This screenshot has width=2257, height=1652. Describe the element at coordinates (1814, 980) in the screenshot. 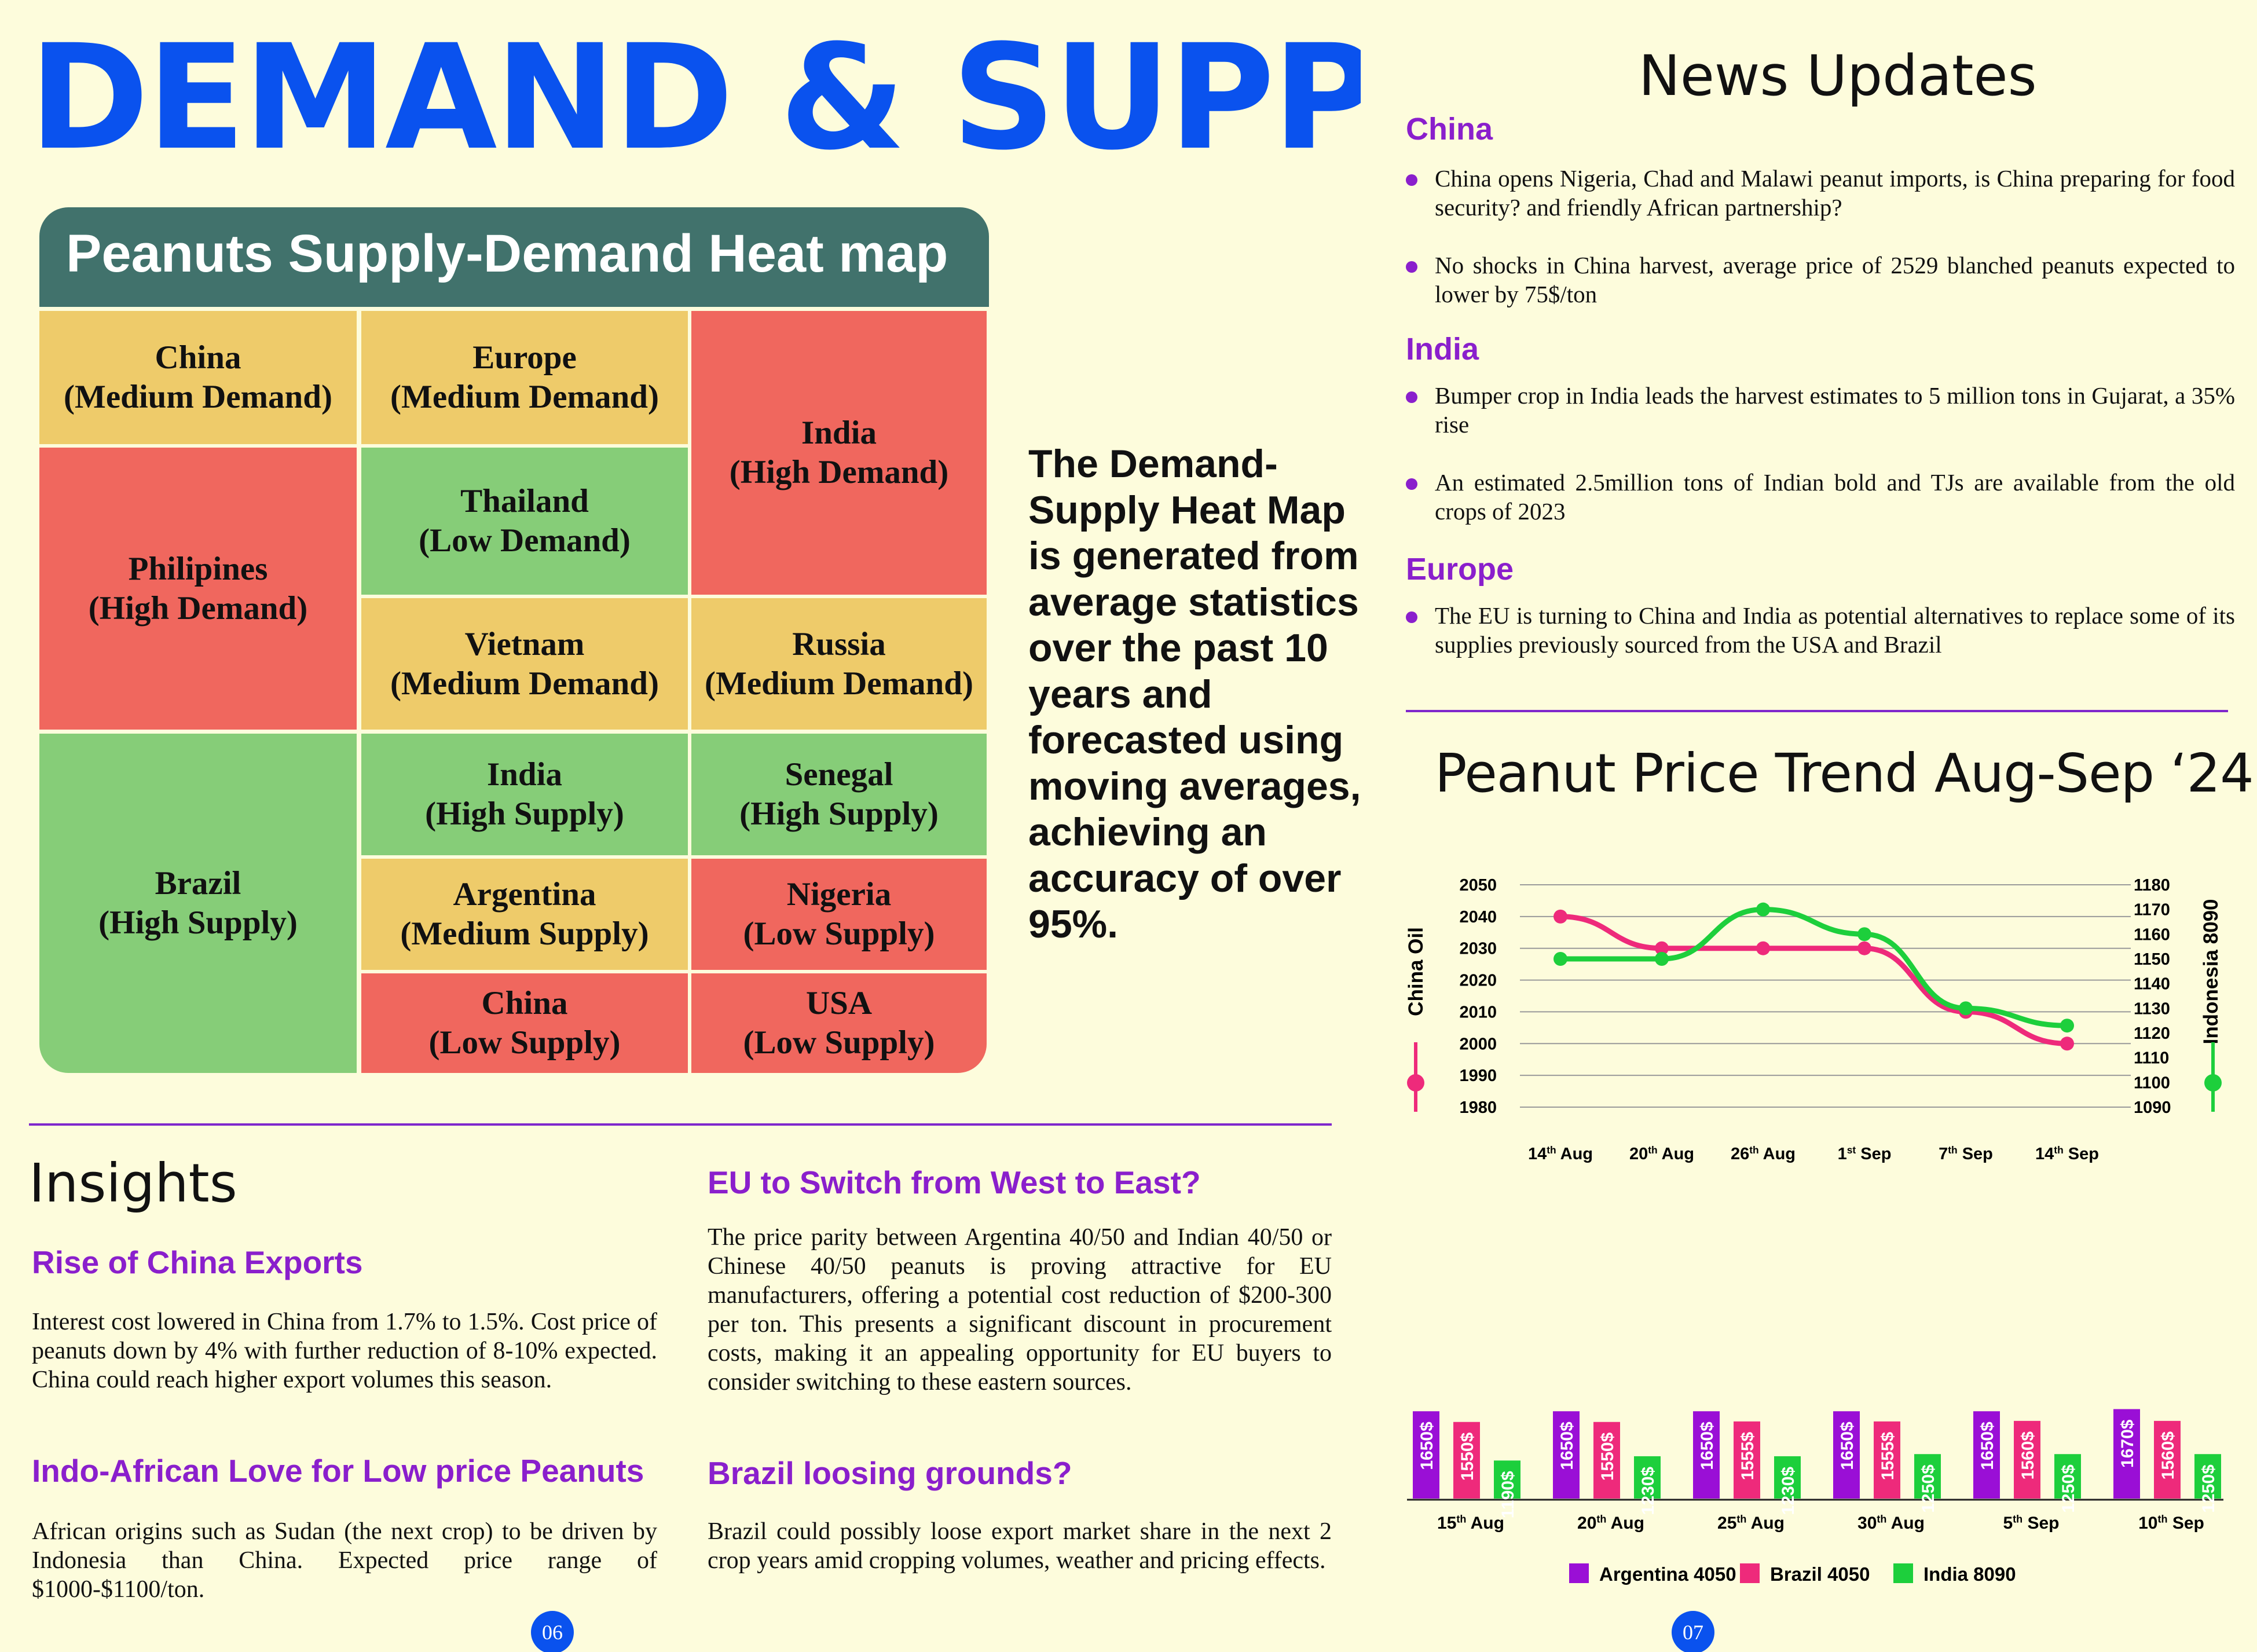

I see `series-line` at that location.